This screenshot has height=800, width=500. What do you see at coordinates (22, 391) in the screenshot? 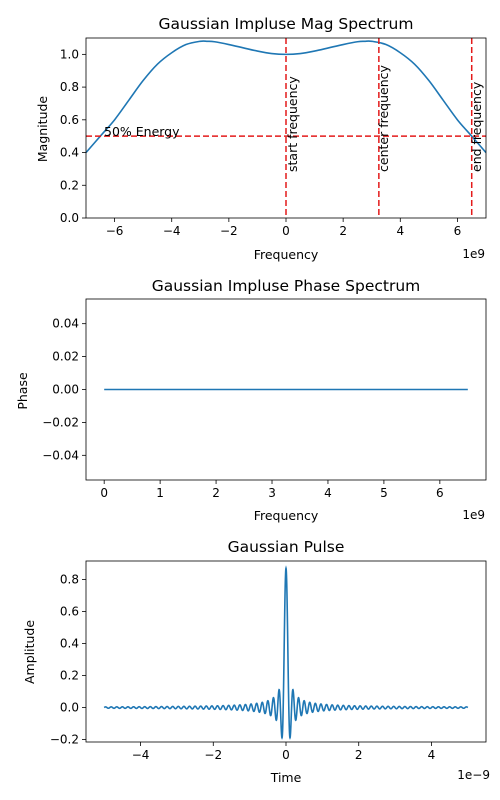
I see `y-axis-label: Phase` at bounding box center [22, 391].